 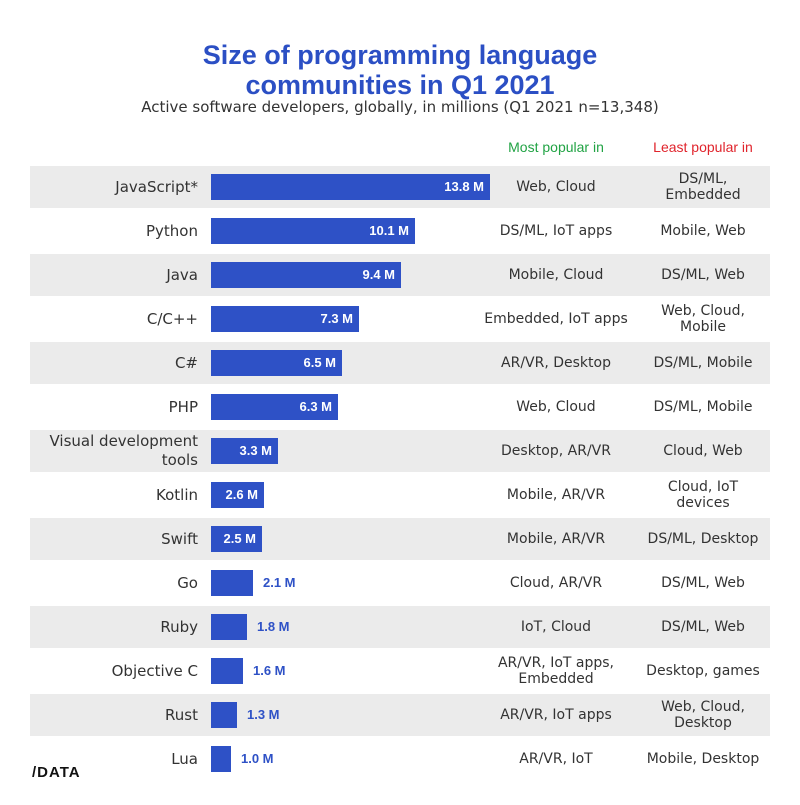 What do you see at coordinates (556, 147) in the screenshot?
I see `most-popular-header: Most popular in` at bounding box center [556, 147].